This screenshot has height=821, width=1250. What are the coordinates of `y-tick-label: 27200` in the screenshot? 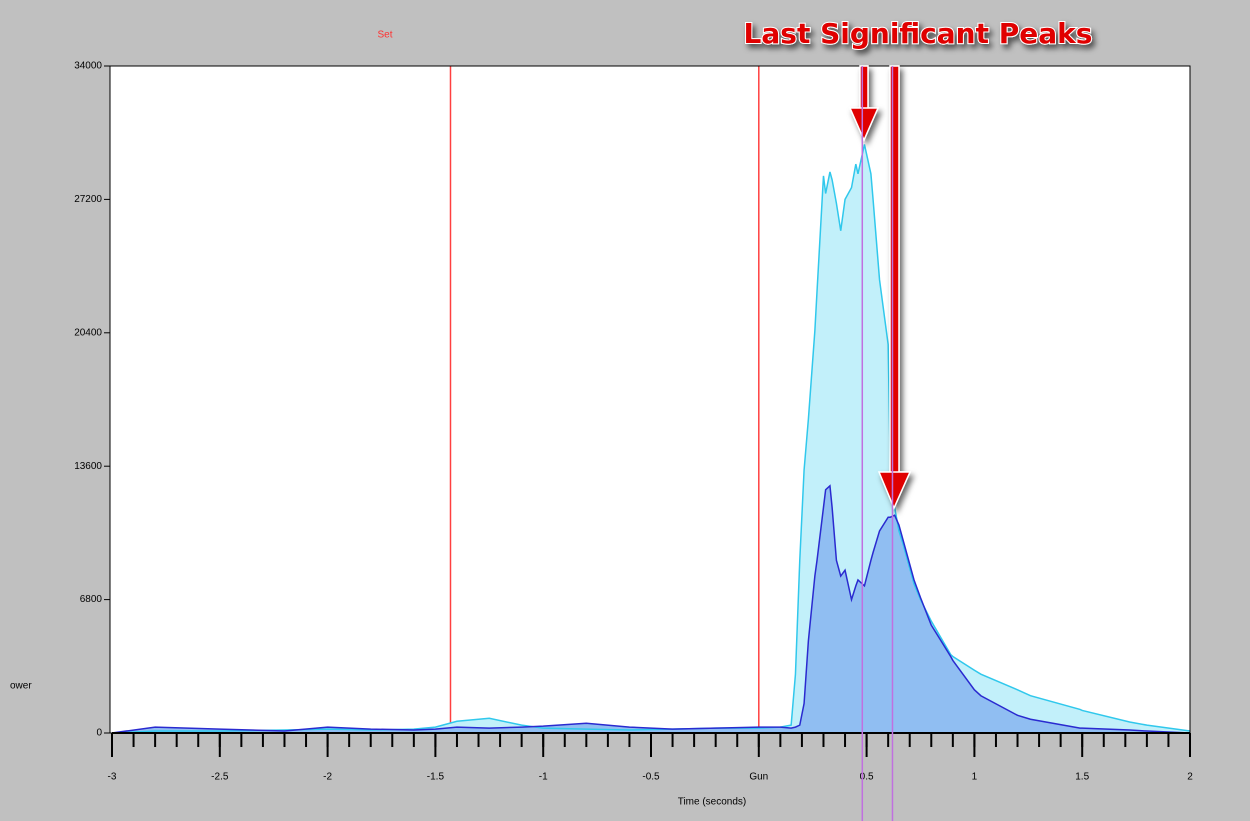 It's located at (88, 199).